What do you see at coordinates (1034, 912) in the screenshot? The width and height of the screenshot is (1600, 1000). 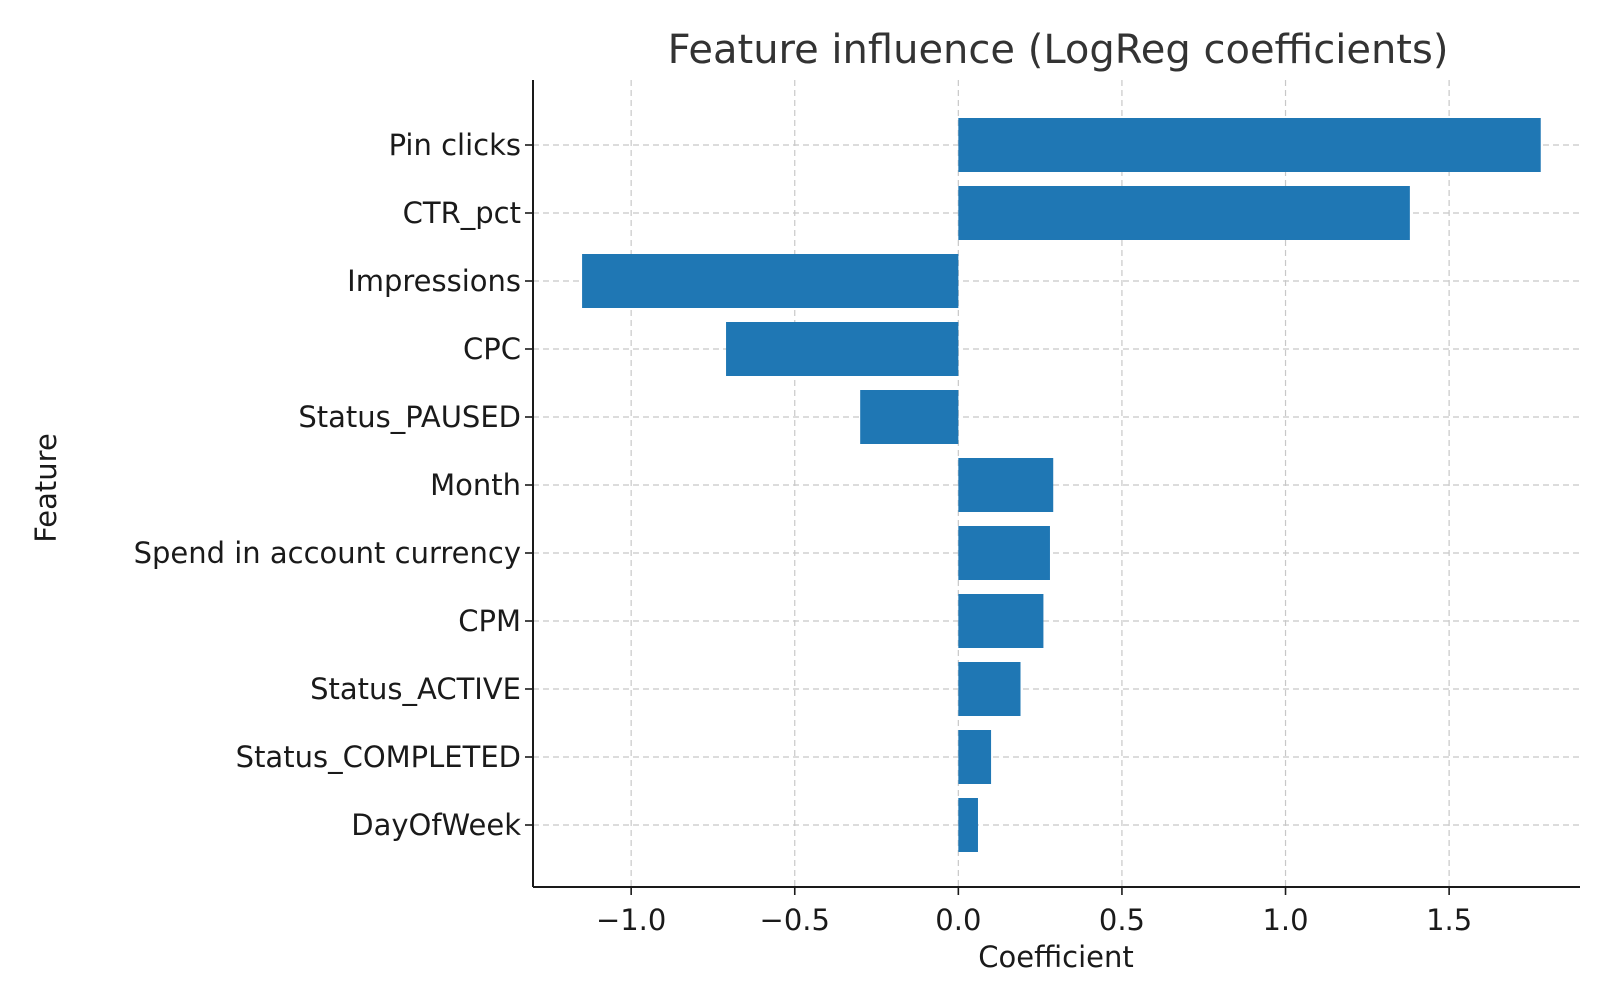 I see `x-ticks: −1.0 −0.5 0.0 0.5 1.0 1.5` at bounding box center [1034, 912].